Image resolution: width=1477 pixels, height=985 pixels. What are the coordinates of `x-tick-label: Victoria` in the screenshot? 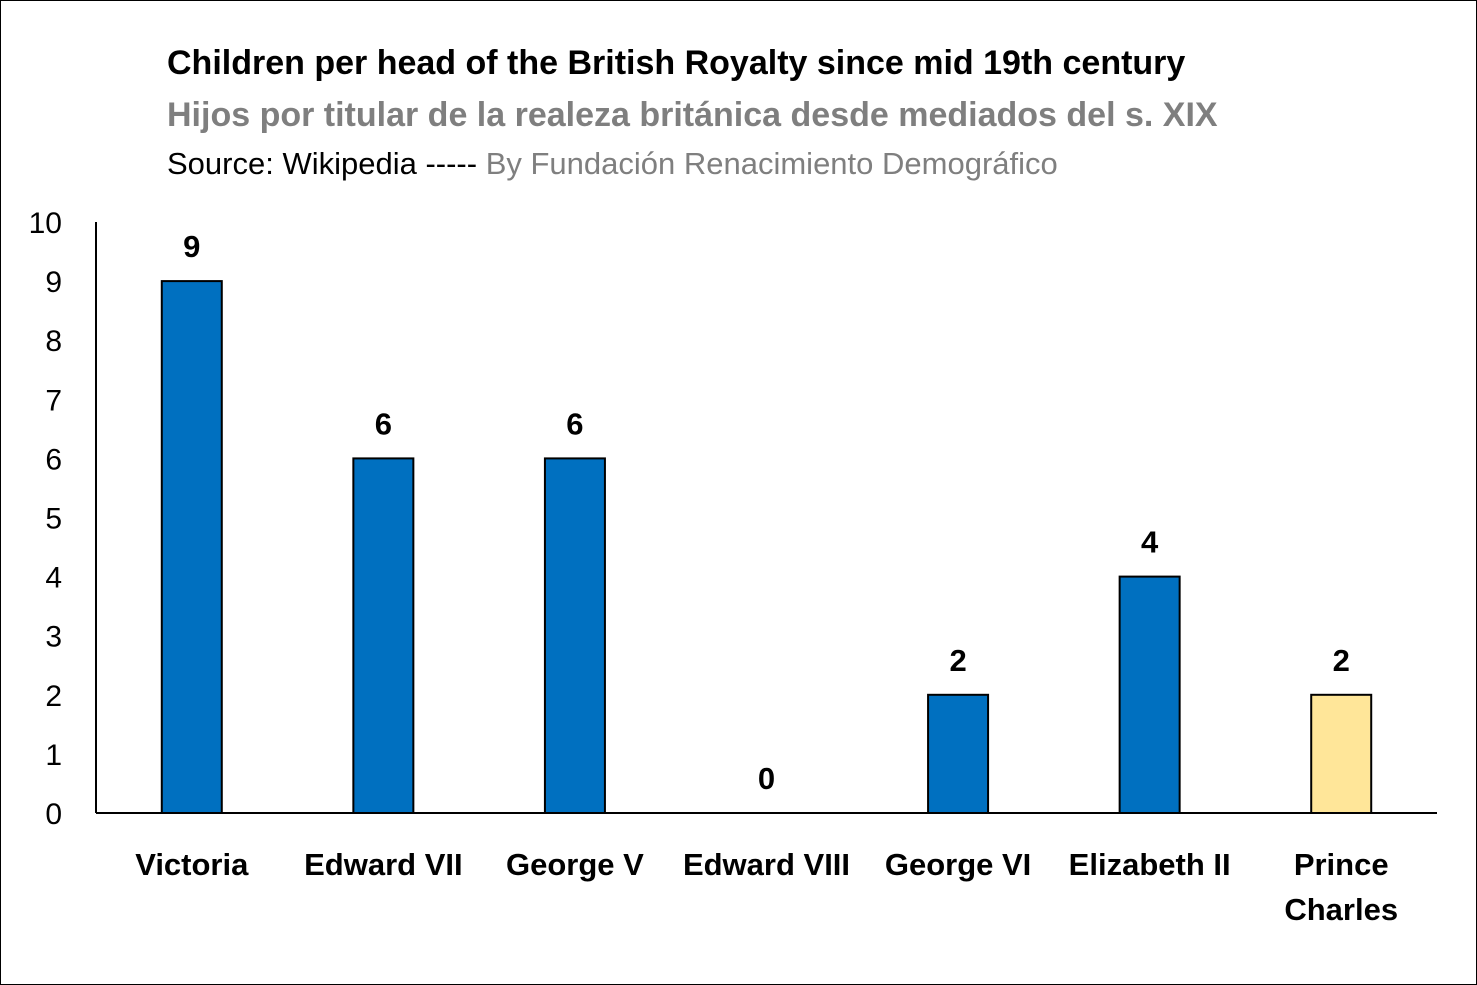 It's located at (192, 864).